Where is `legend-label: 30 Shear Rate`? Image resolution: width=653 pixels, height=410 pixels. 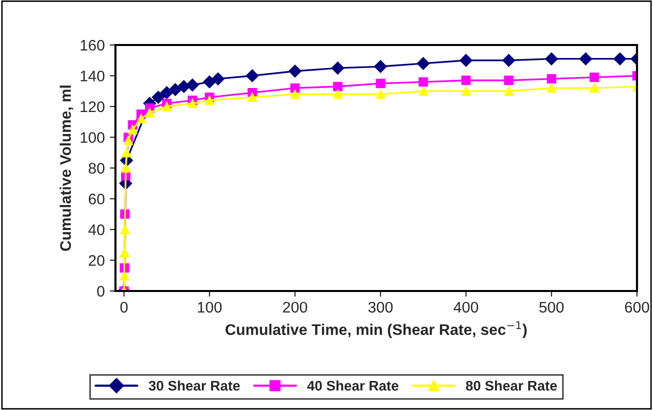
legend-label: 30 Shear Rate is located at coordinates (194, 385).